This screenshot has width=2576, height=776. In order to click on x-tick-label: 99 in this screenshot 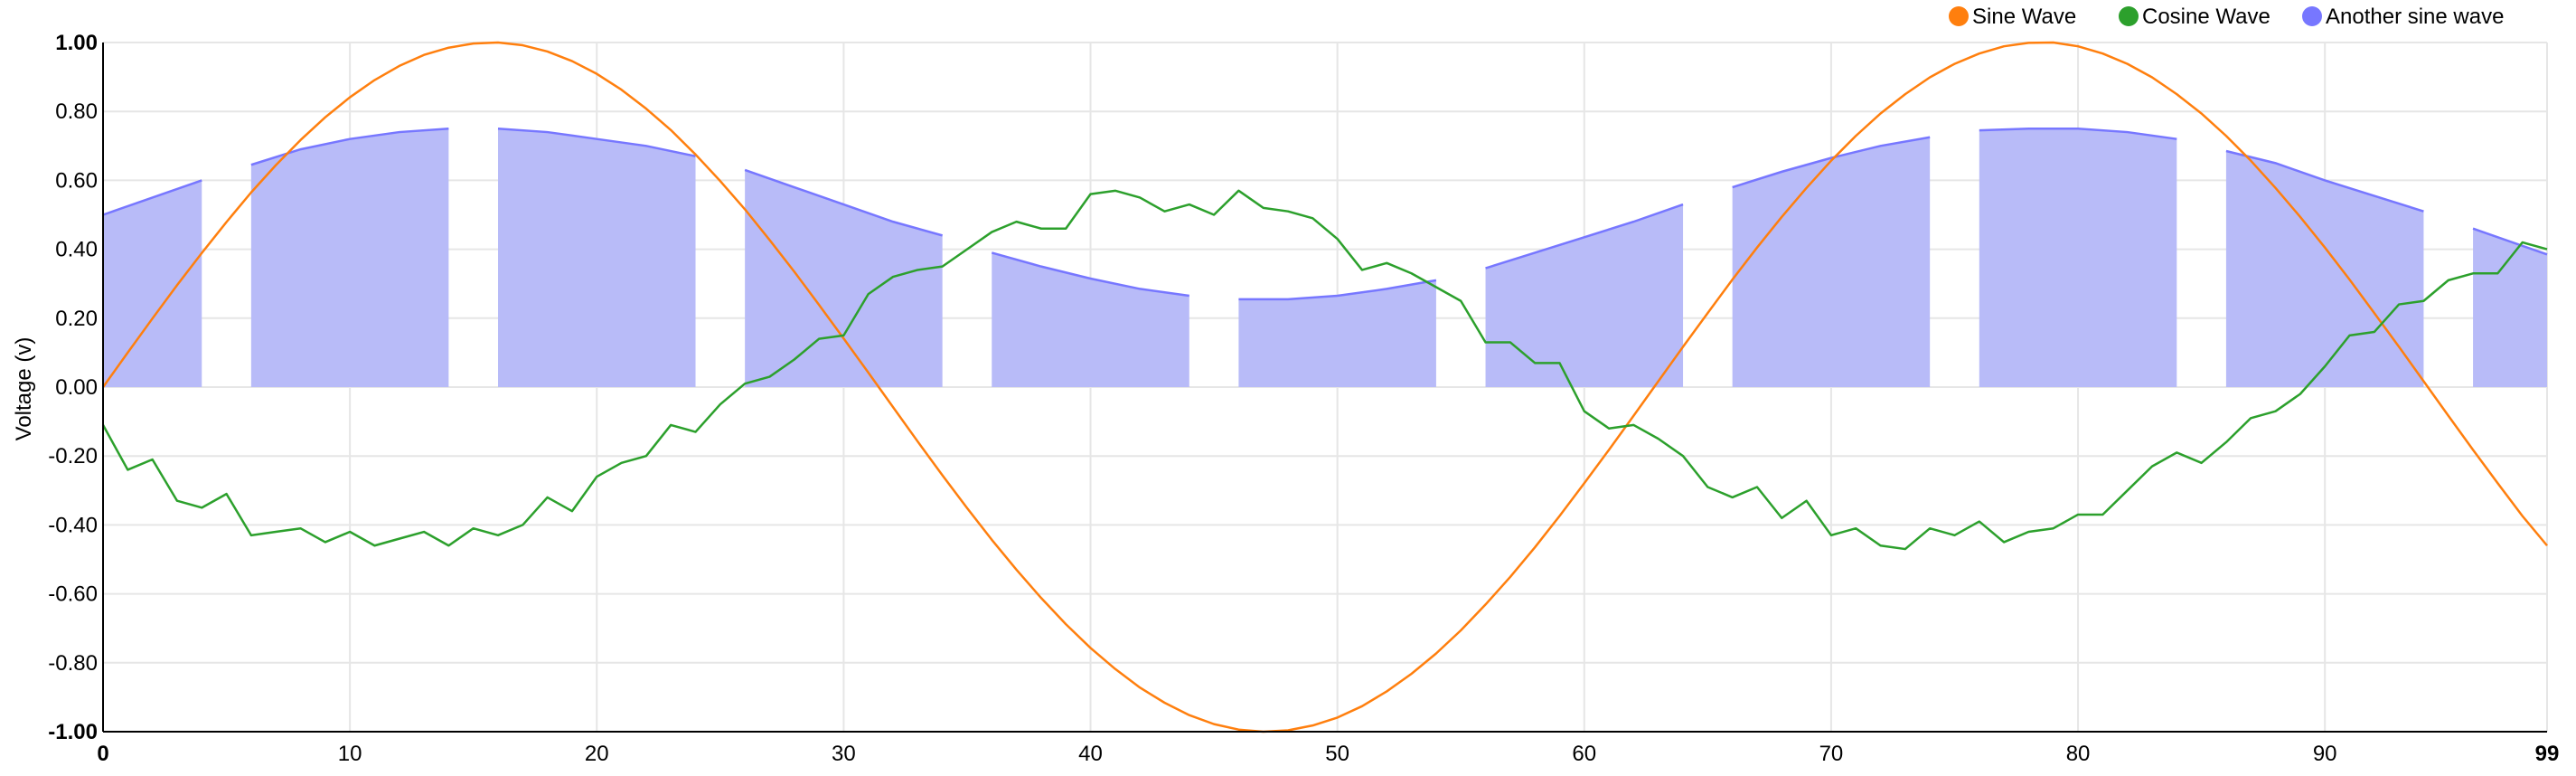, I will do `click(2547, 754)`.